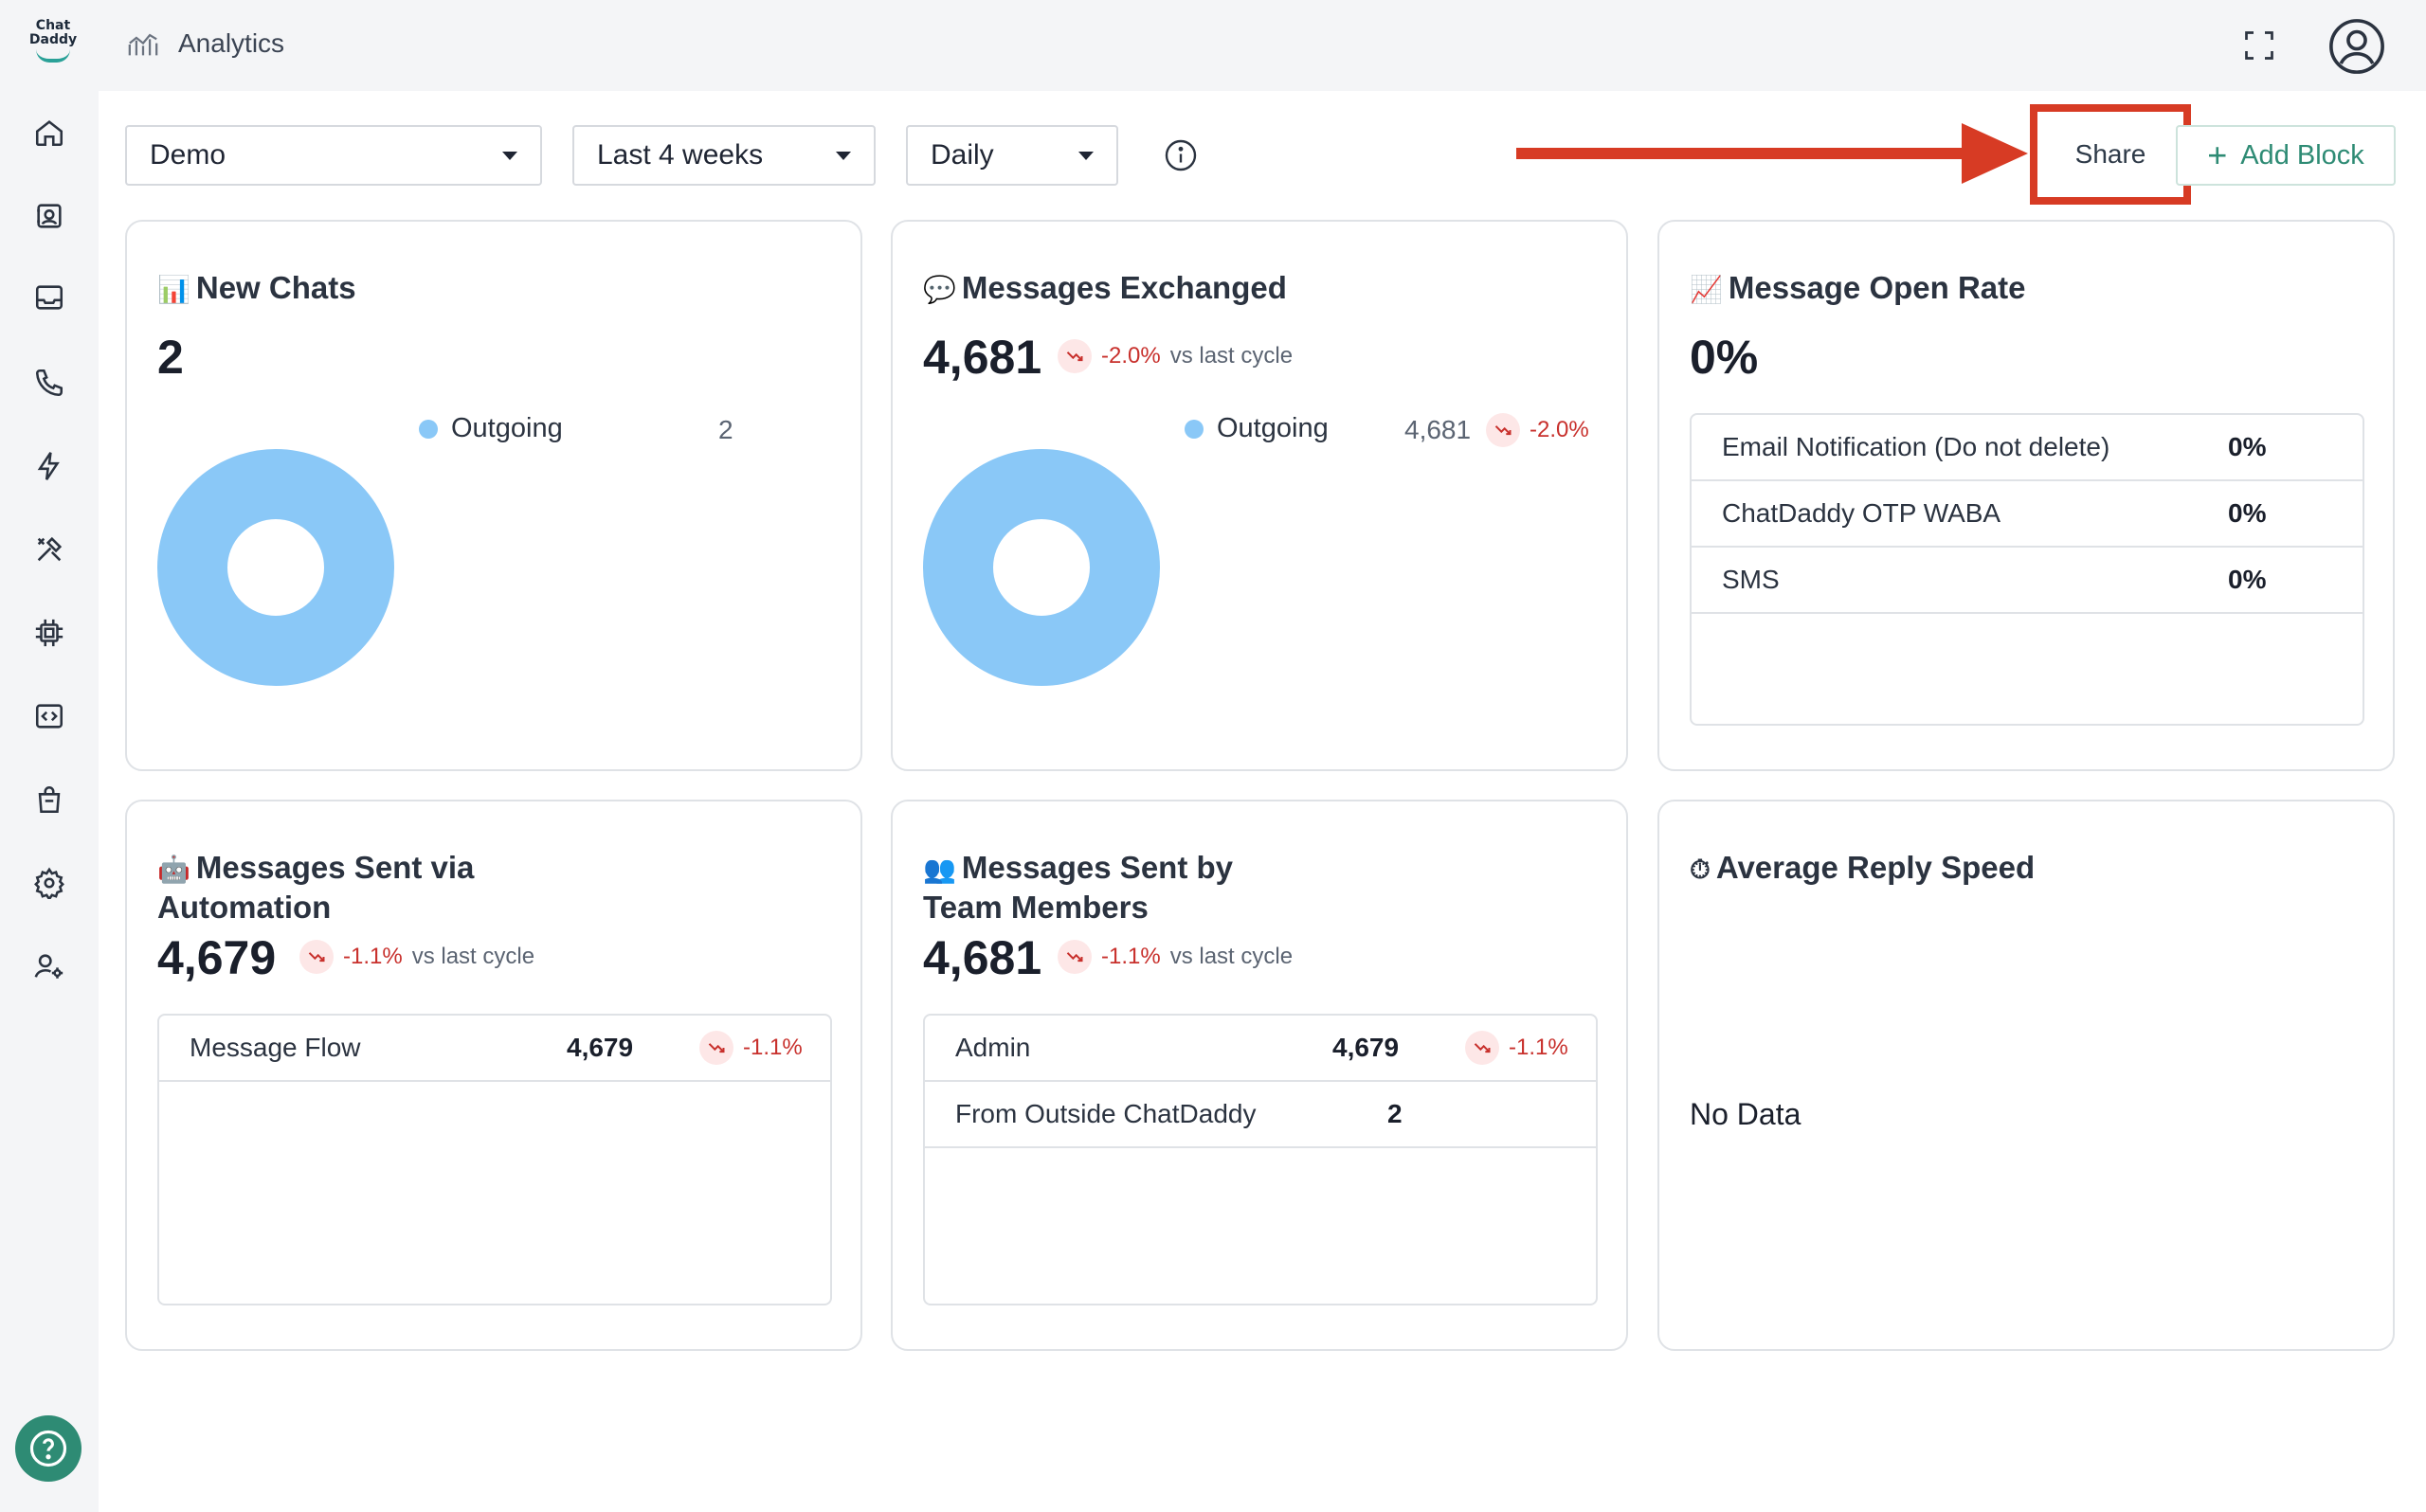  Describe the element at coordinates (1916, 446) in the screenshot. I see `row-label: Email Notification (Do not delete)` at that location.